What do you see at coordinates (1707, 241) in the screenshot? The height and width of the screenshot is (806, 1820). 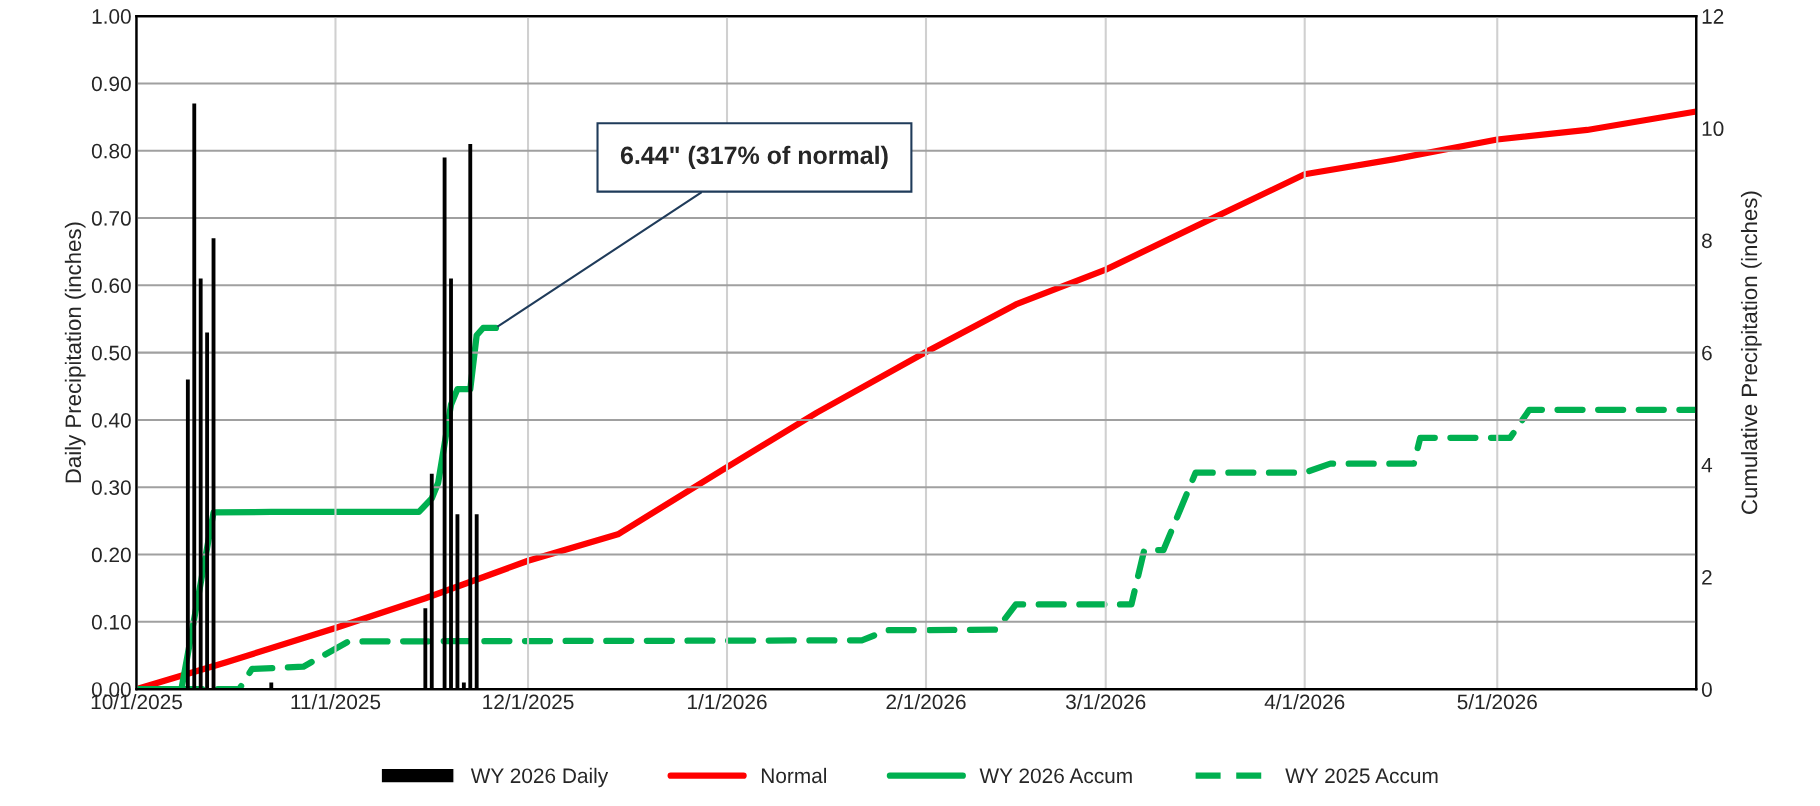 I see `y2-tick-label: 8` at bounding box center [1707, 241].